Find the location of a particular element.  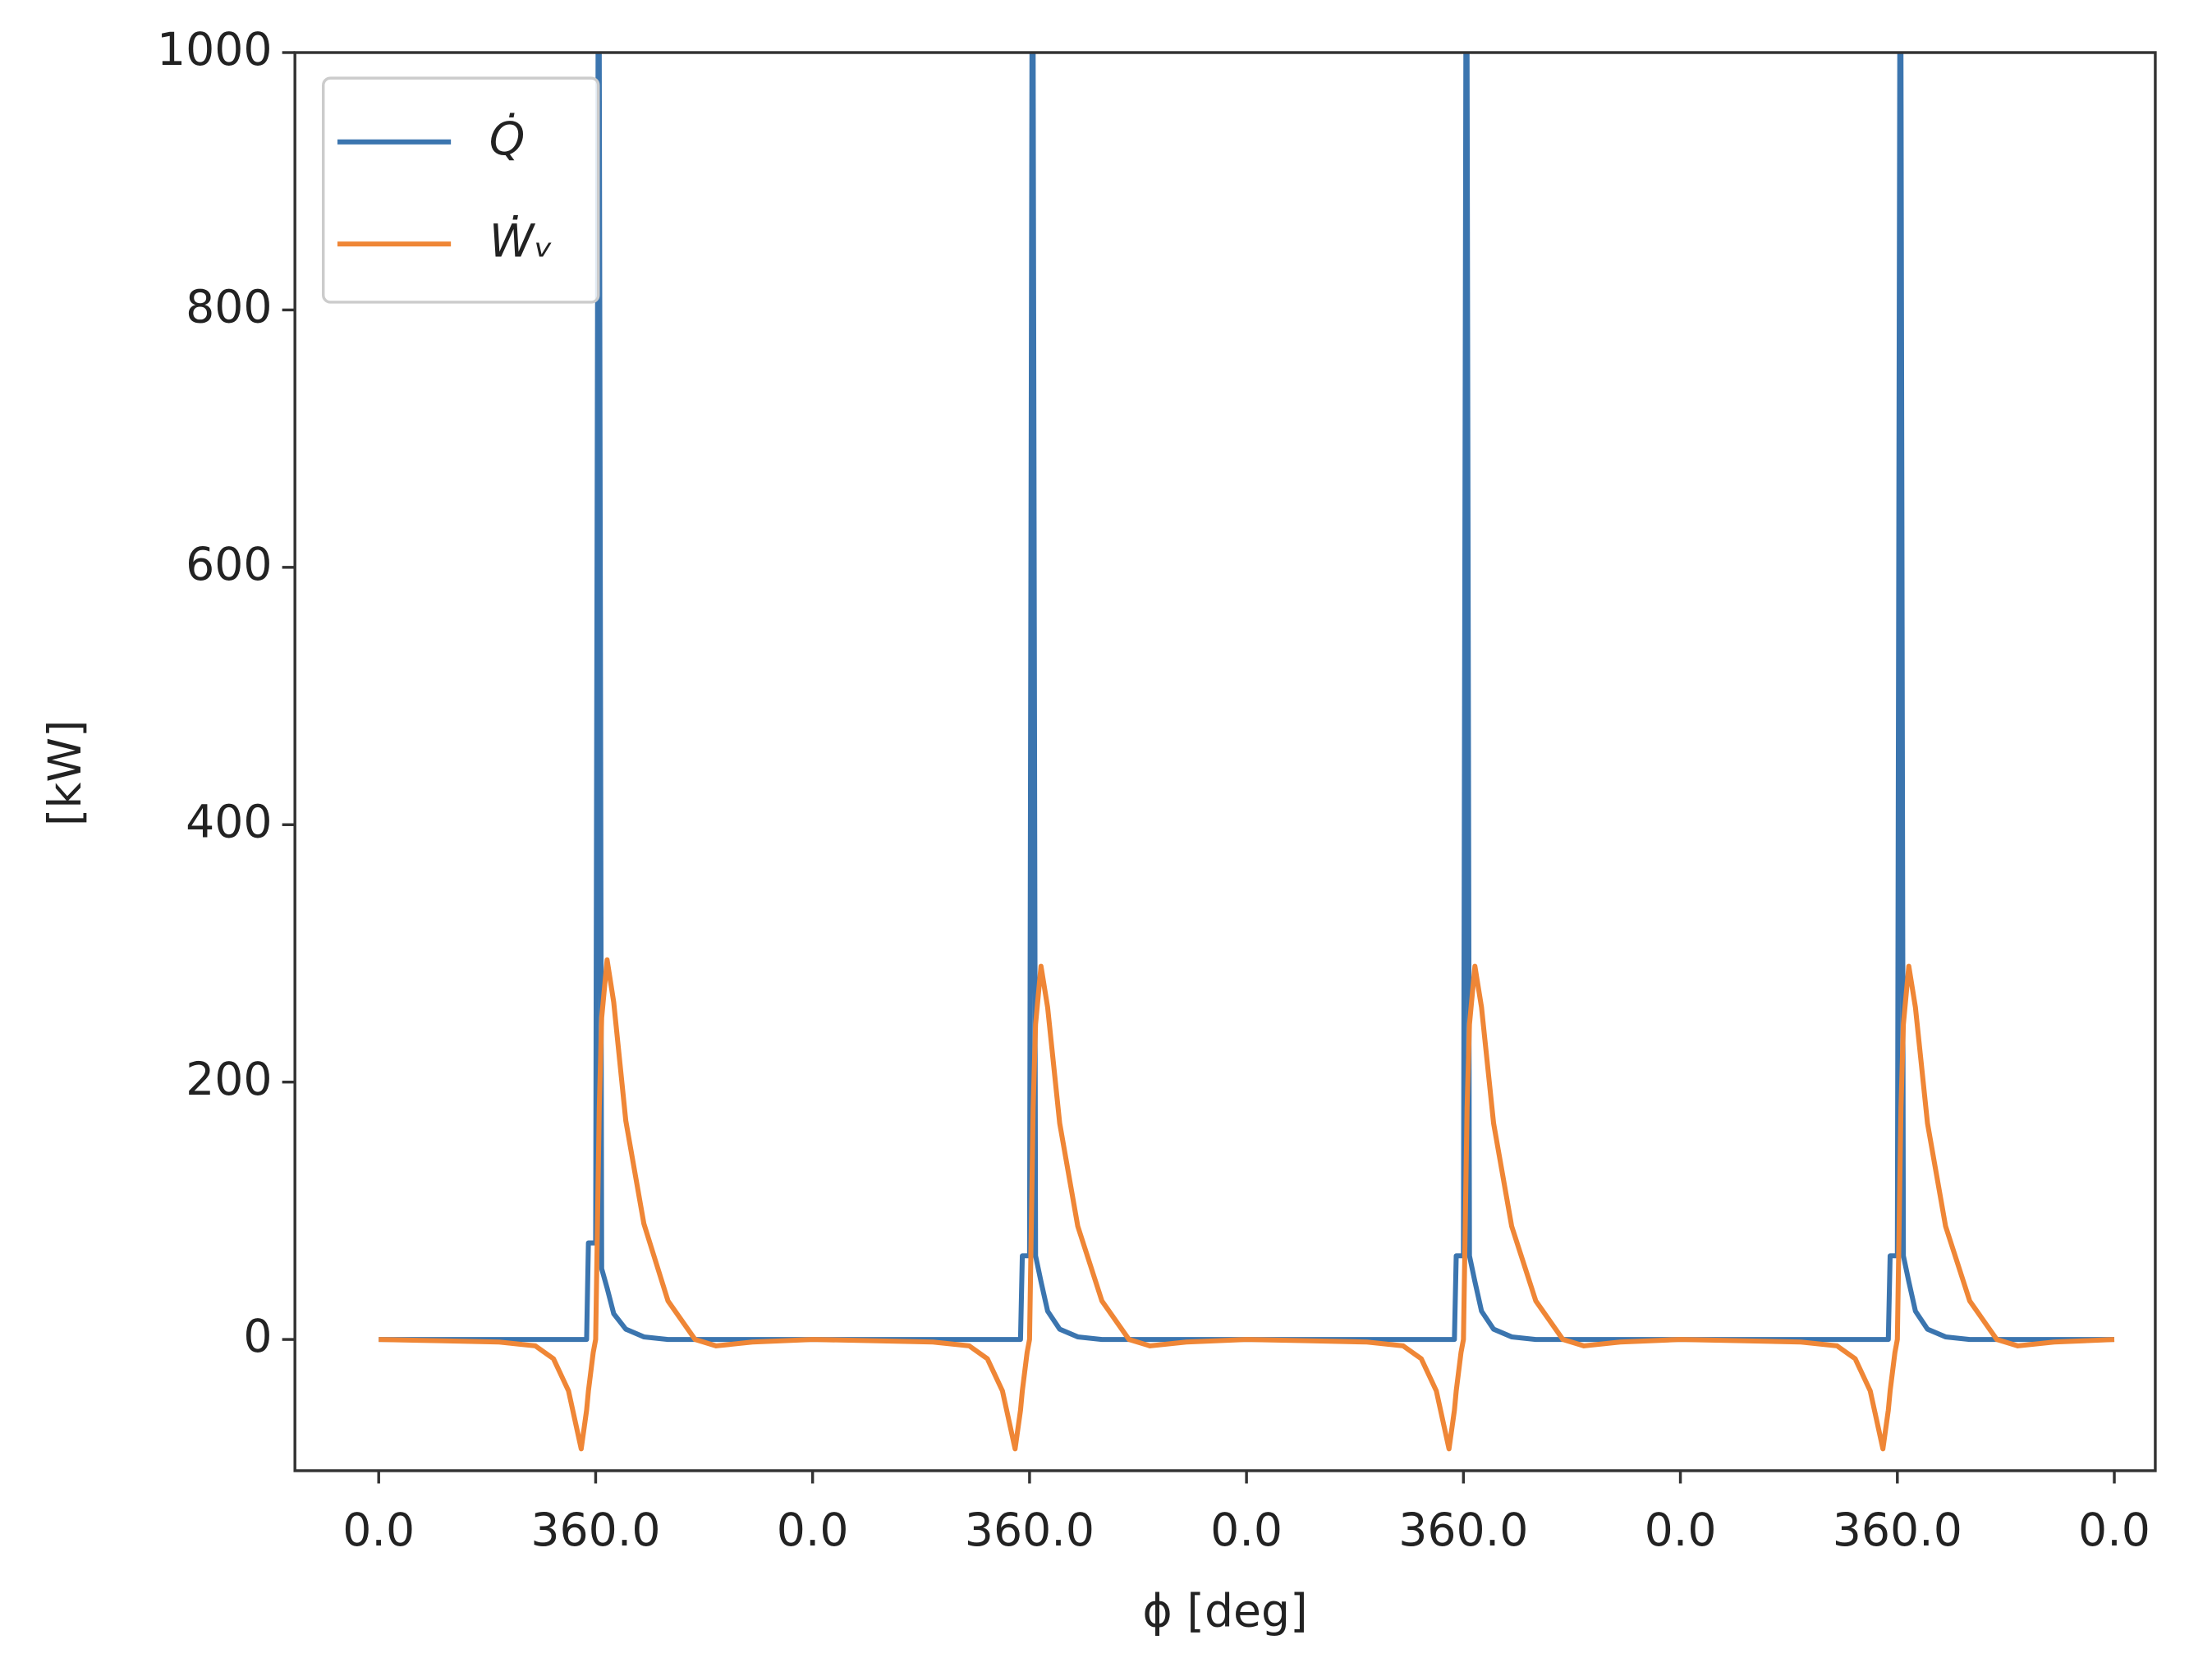

x-axis-label: ϕ [deg] is located at coordinates (1225, 1611).